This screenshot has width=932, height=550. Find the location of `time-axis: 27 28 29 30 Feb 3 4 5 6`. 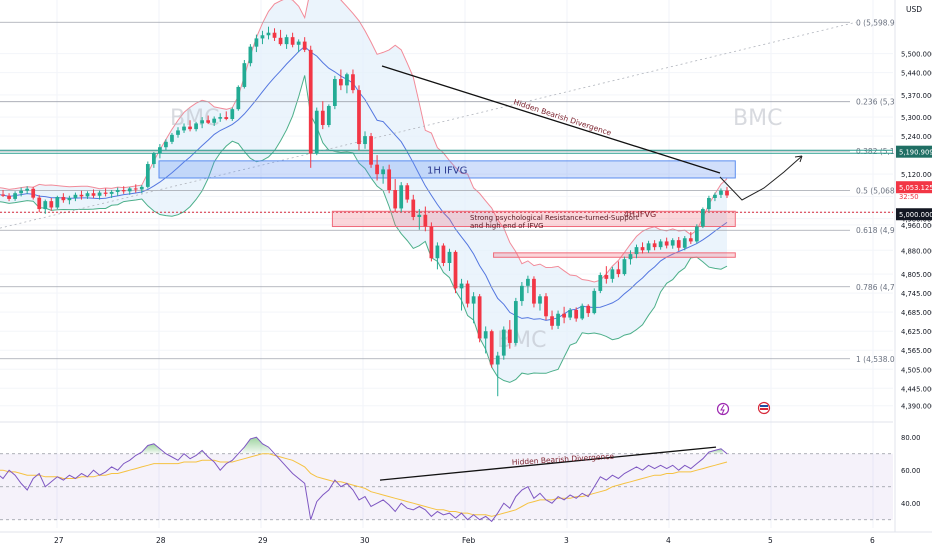

time-axis: 27 28 29 30 Feb 3 4 5 6 is located at coordinates (466, 538).